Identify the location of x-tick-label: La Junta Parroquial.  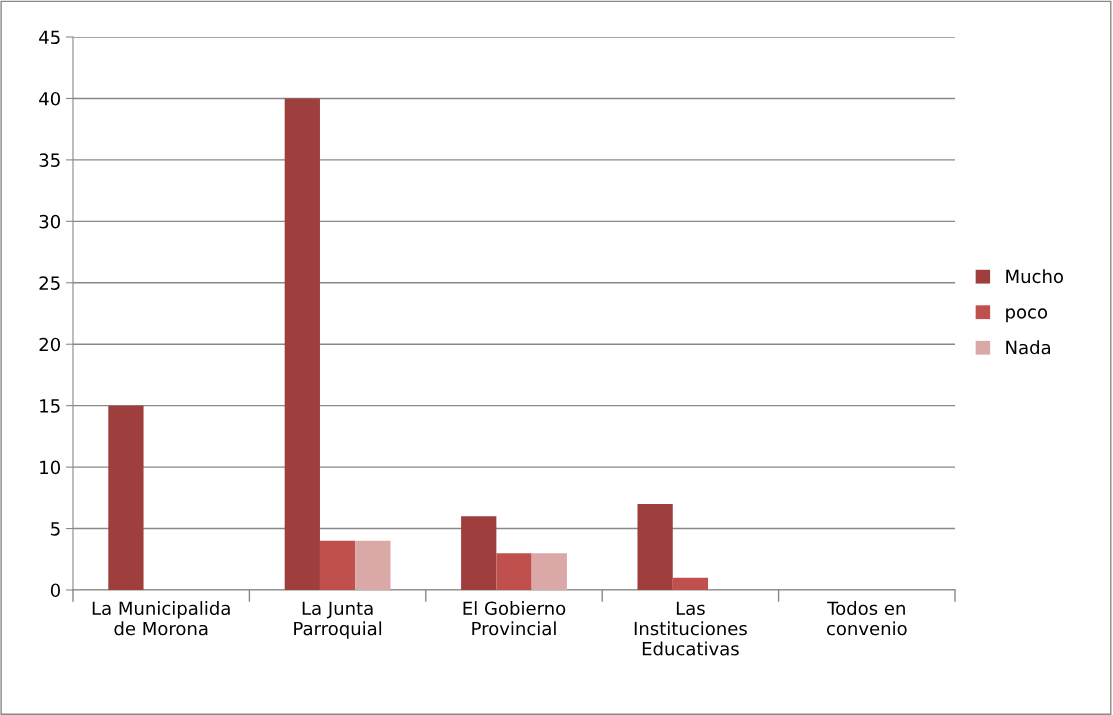
(338, 620).